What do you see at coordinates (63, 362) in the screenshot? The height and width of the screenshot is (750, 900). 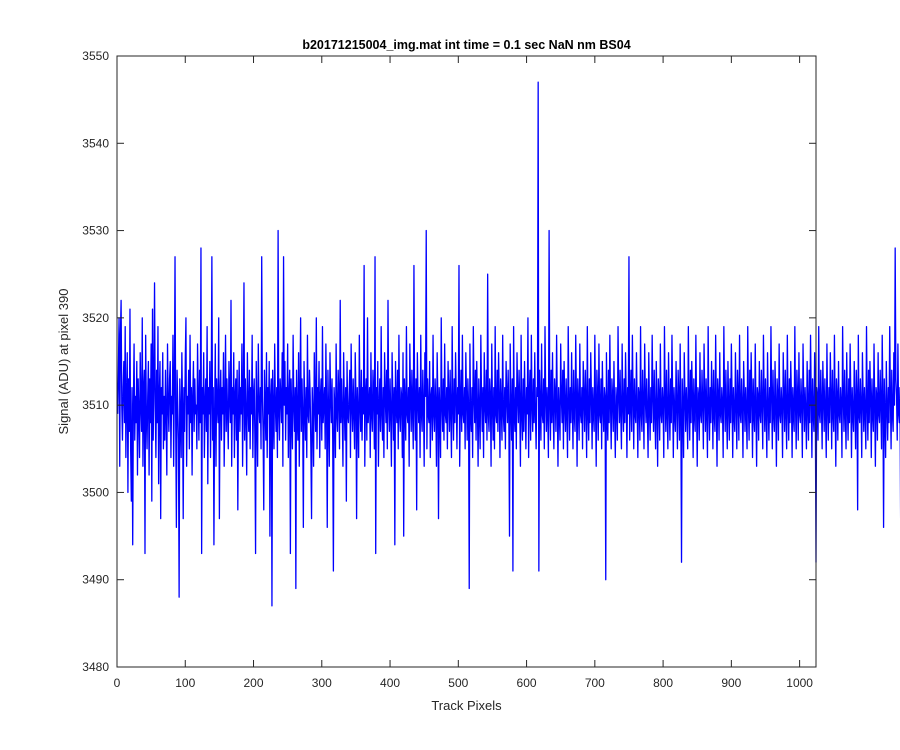 I see `y-axis-label: Signal (ADU) at pixel 390` at bounding box center [63, 362].